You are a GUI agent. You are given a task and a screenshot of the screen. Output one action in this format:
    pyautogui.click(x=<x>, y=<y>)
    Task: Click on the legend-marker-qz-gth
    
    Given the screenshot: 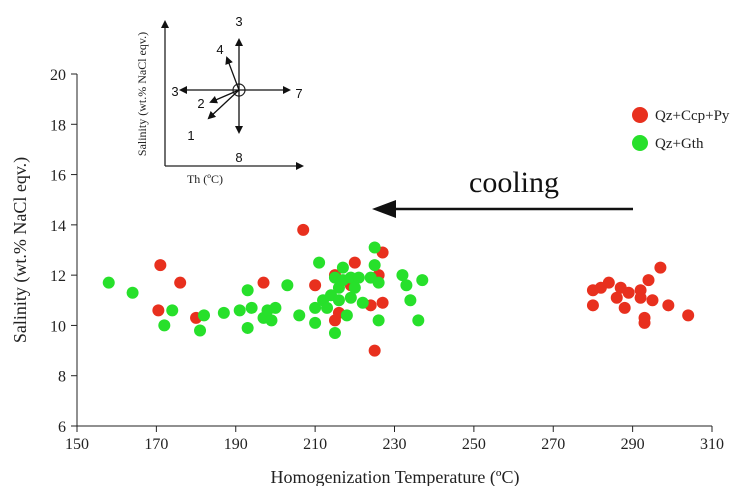 What is the action you would take?
    pyautogui.click(x=640, y=143)
    